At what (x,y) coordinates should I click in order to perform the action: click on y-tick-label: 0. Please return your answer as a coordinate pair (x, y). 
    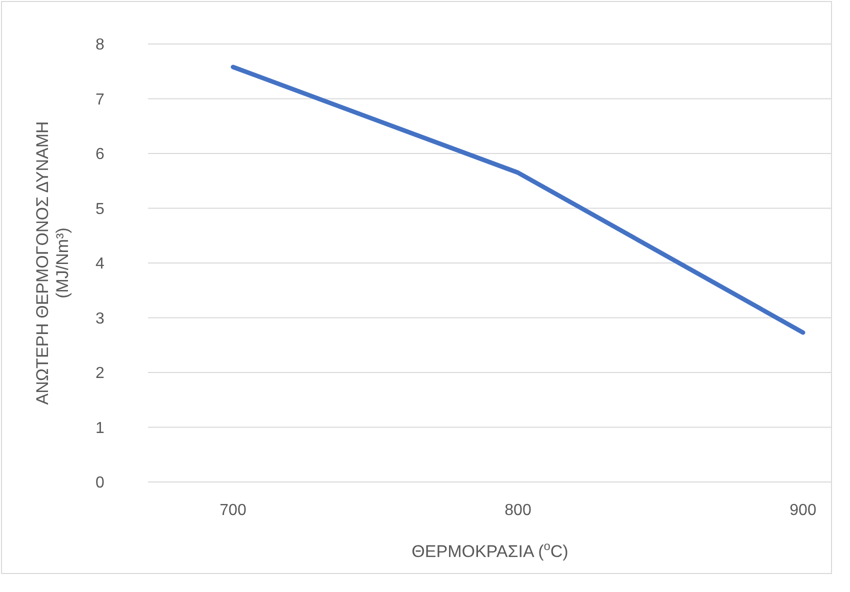
    Looking at the image, I should click on (100, 483).